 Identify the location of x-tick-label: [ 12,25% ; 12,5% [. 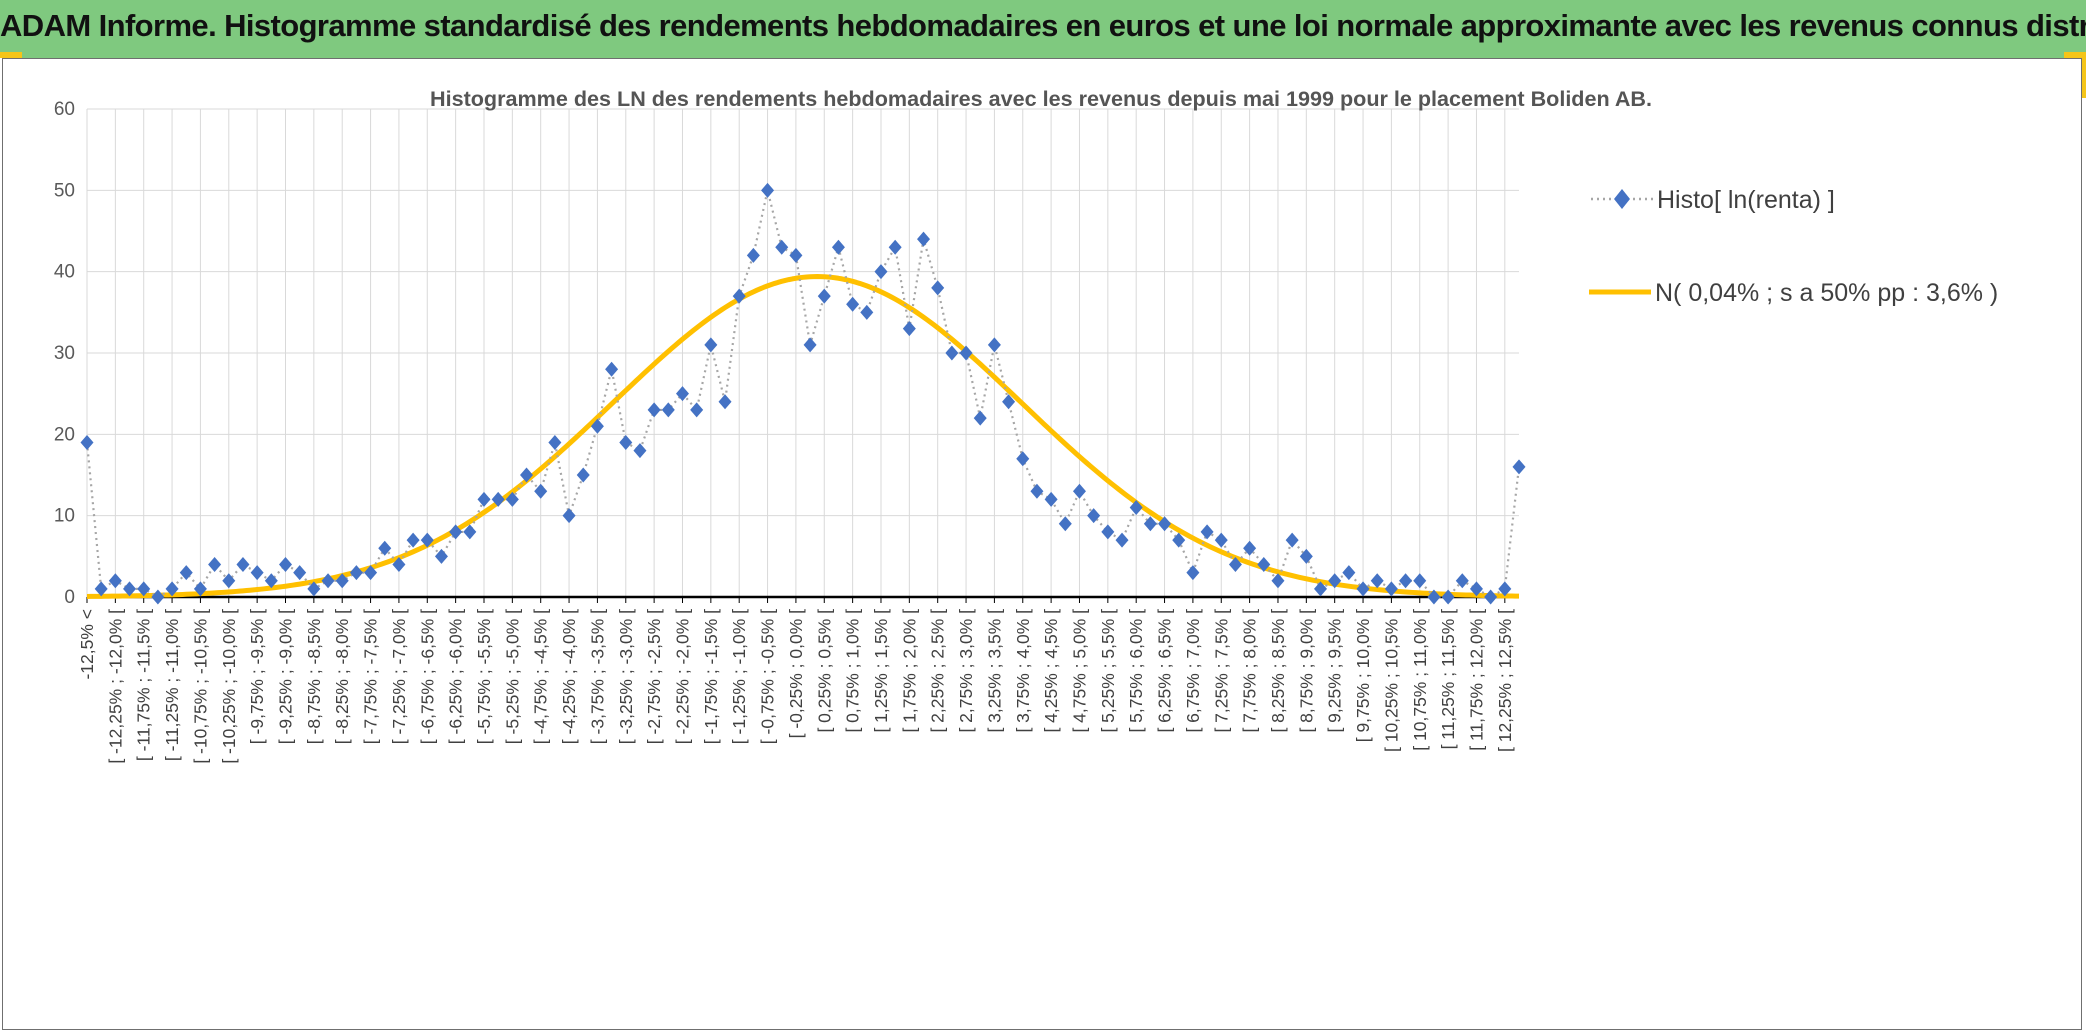
(1505, 680).